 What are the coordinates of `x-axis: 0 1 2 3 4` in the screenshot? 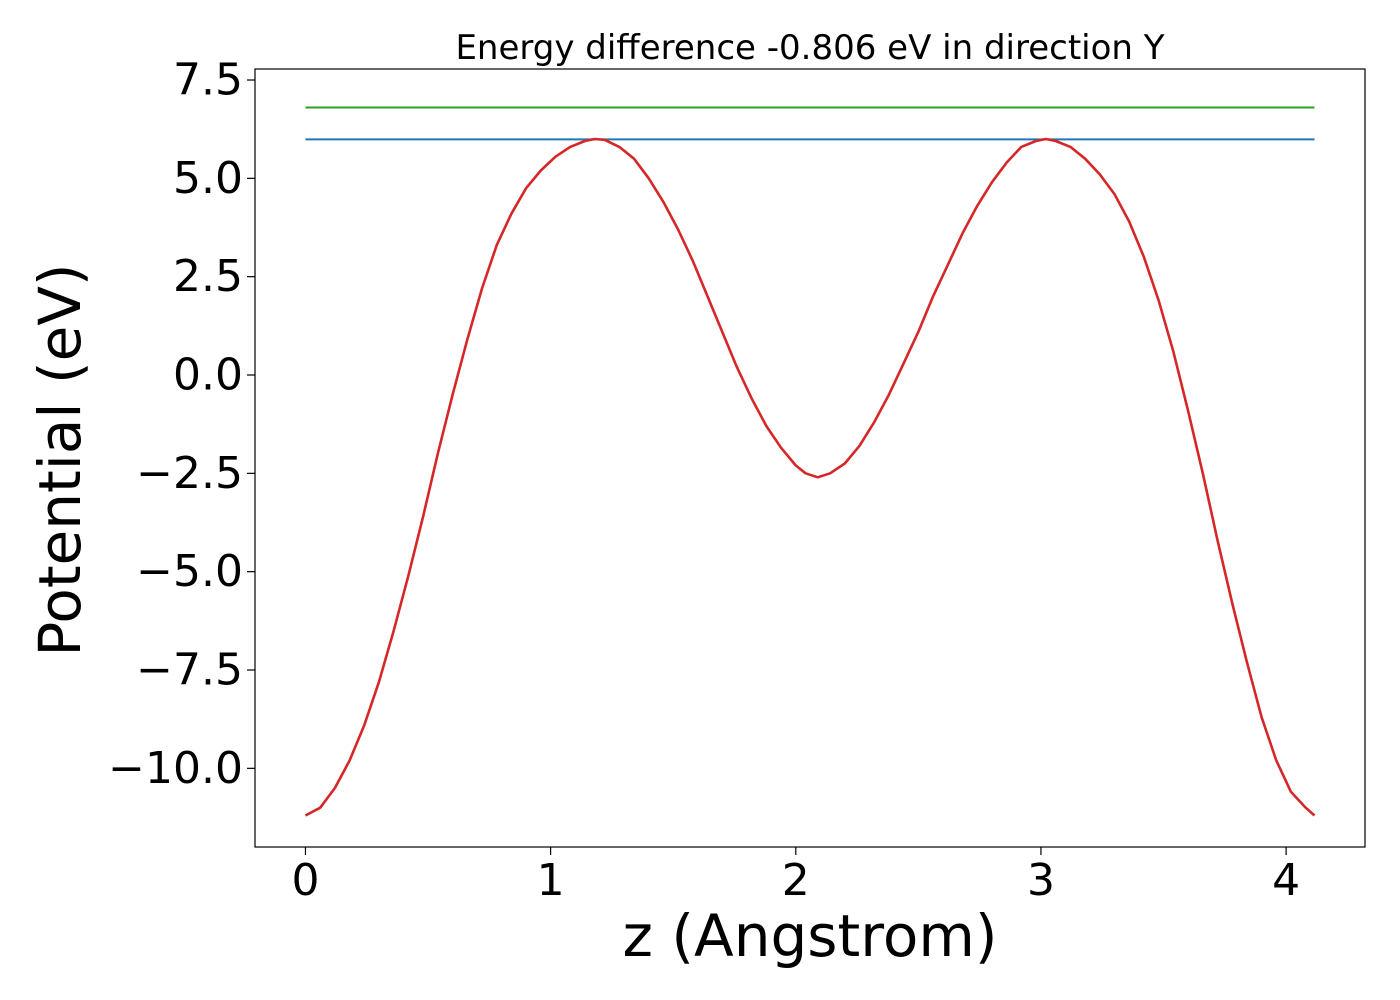 It's located at (795, 876).